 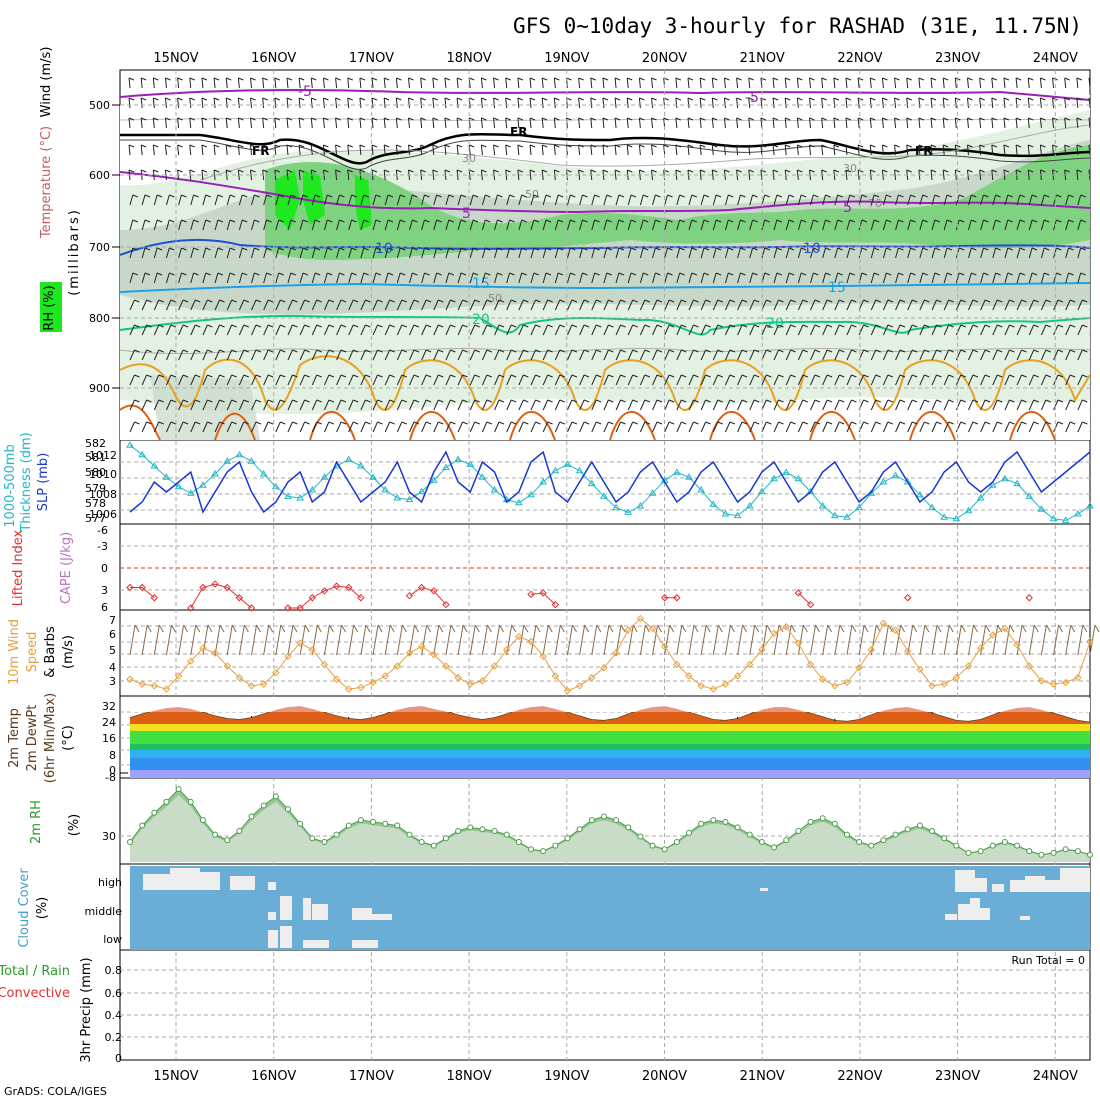 What do you see at coordinates (175, 1076) in the screenshot?
I see `bottom-date-label: 15NOV` at bounding box center [175, 1076].